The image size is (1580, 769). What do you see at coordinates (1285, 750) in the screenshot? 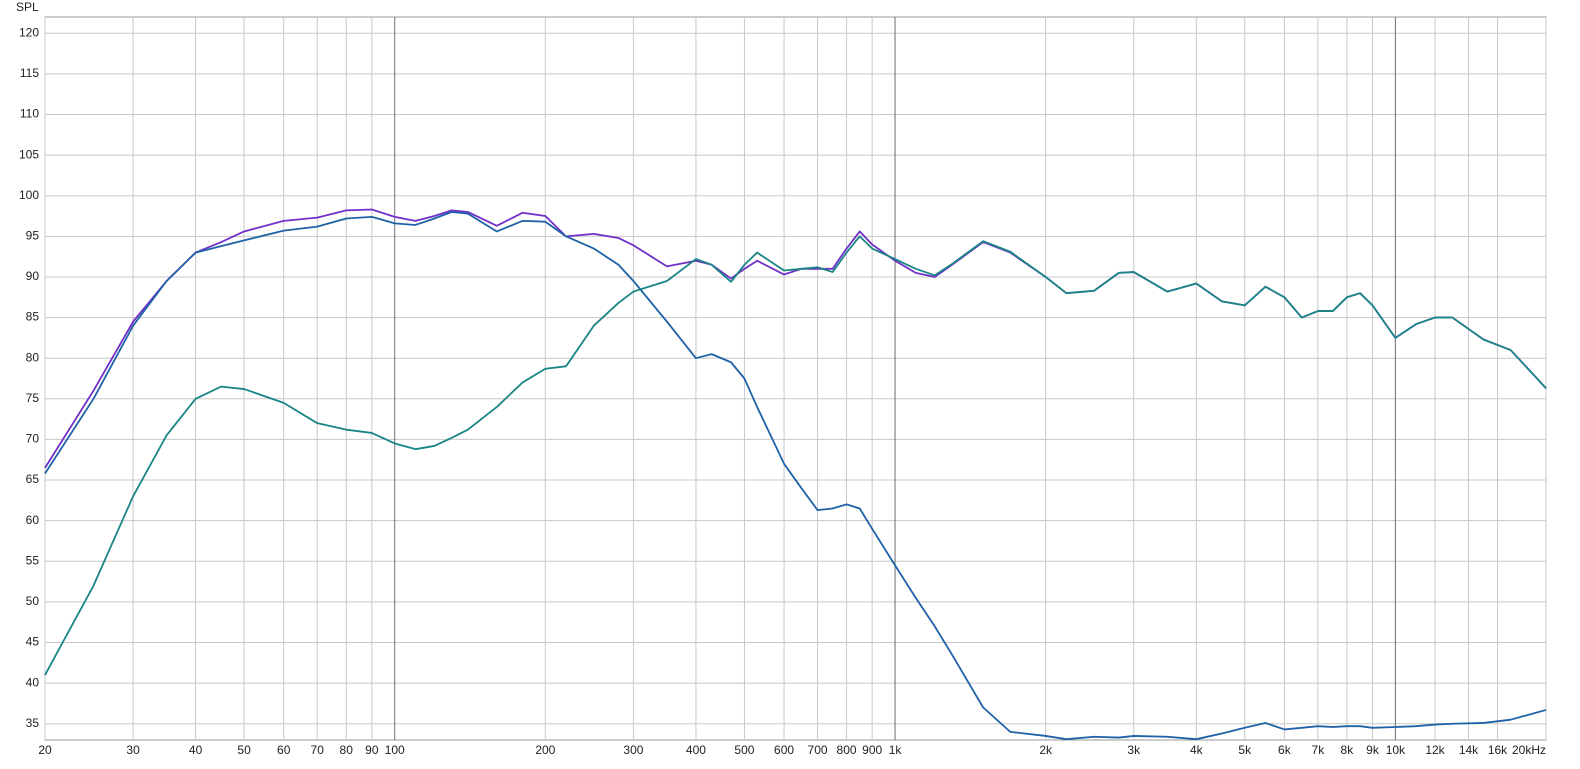
I see `x-tick-label: 6k` at bounding box center [1285, 750].